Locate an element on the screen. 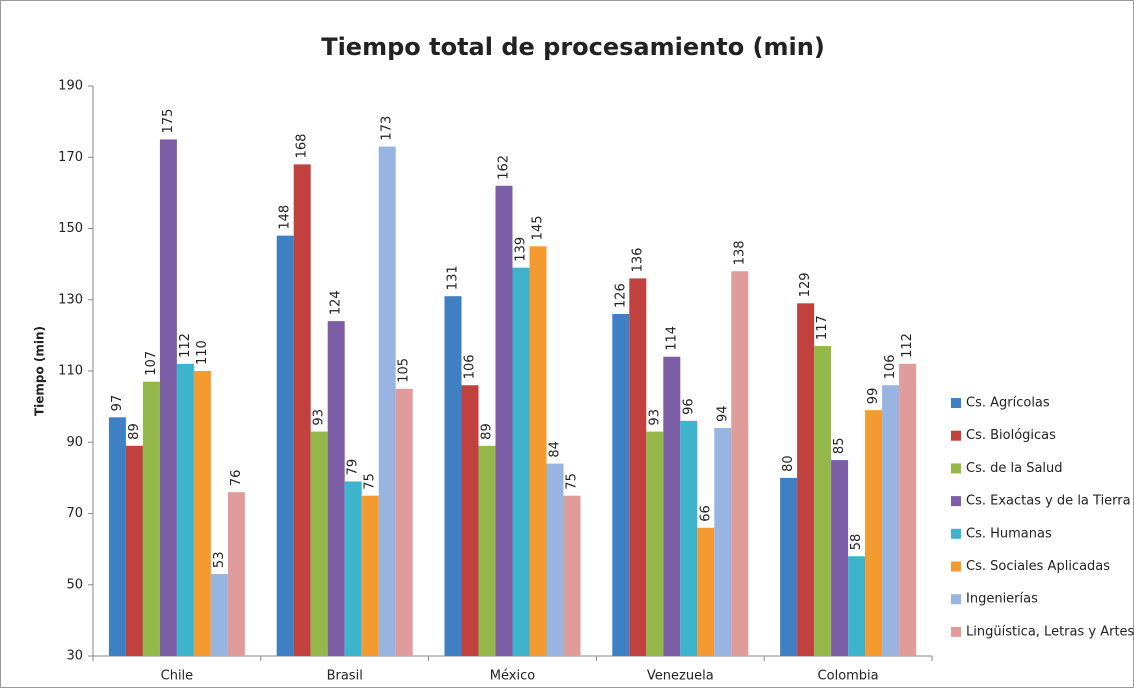 This screenshot has width=1134, height=688. y-tick-label: 170 is located at coordinates (70, 157).